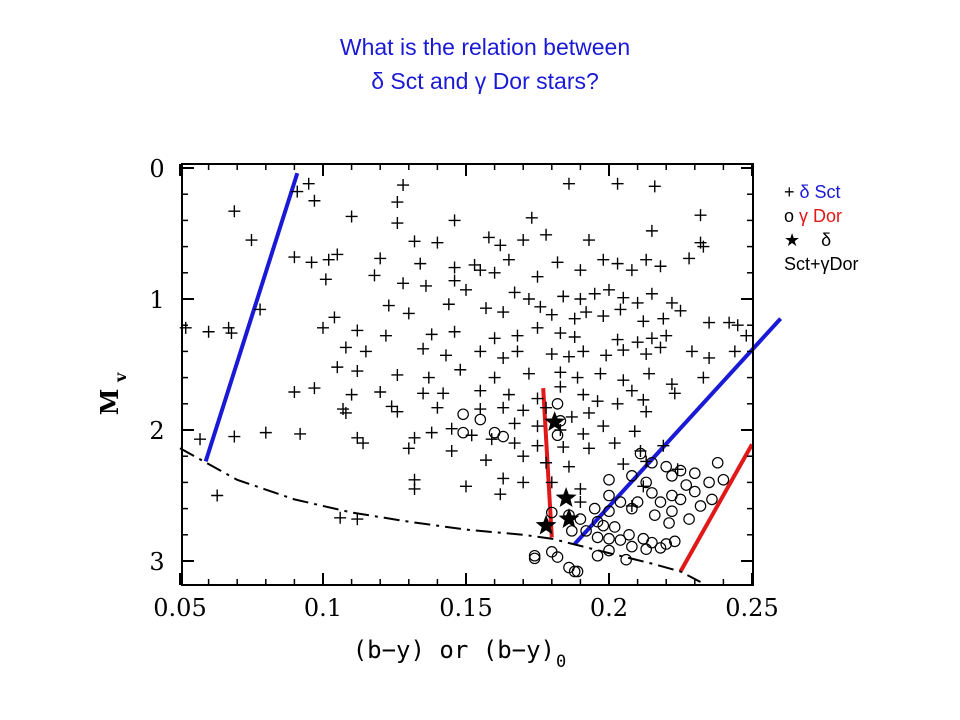 This screenshot has width=960, height=720. I want to click on y-tick-label: 3, so click(156, 562).